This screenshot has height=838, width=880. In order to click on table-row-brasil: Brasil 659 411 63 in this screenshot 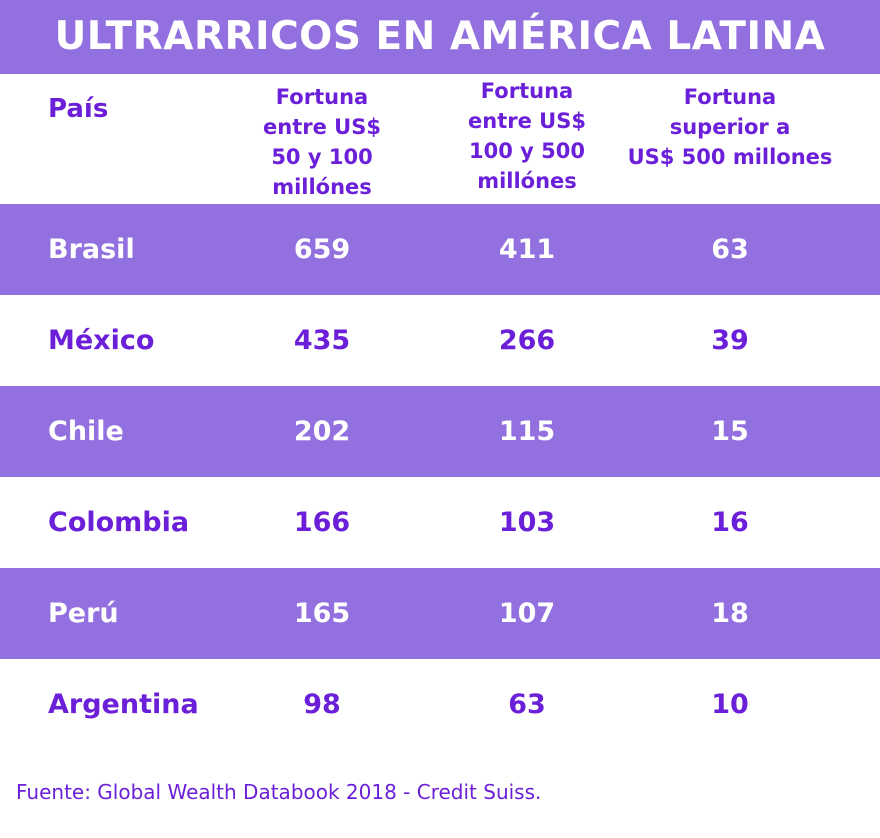, I will do `click(440, 249)`.